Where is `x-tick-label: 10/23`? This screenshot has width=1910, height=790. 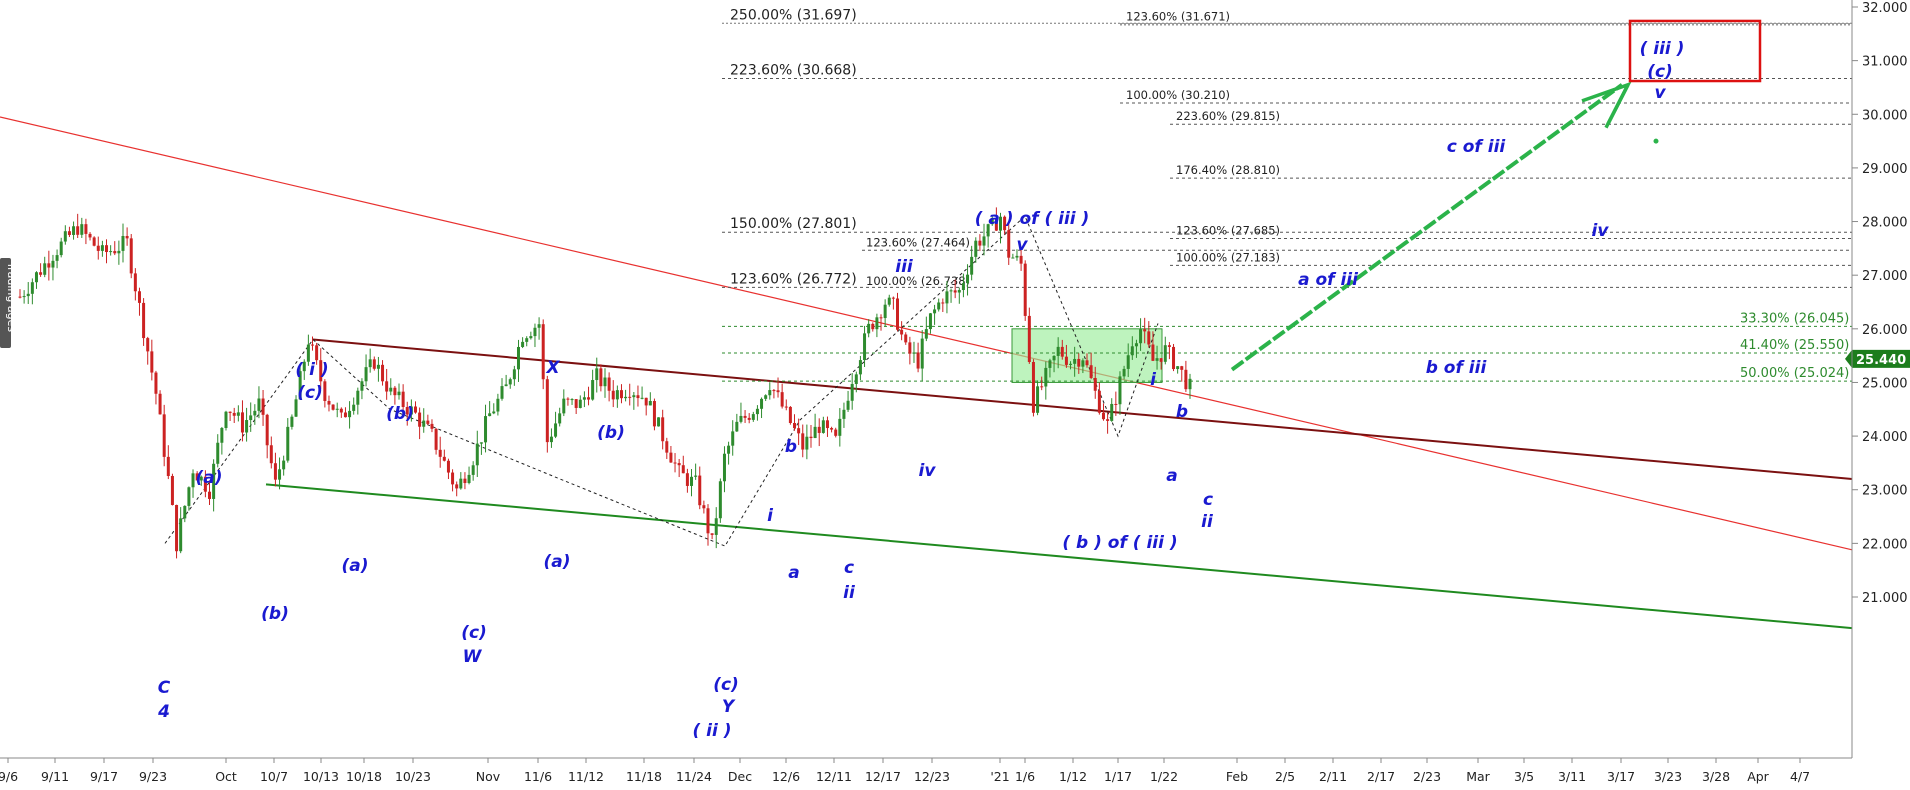
x-tick-label: 10/23 is located at coordinates (413, 776).